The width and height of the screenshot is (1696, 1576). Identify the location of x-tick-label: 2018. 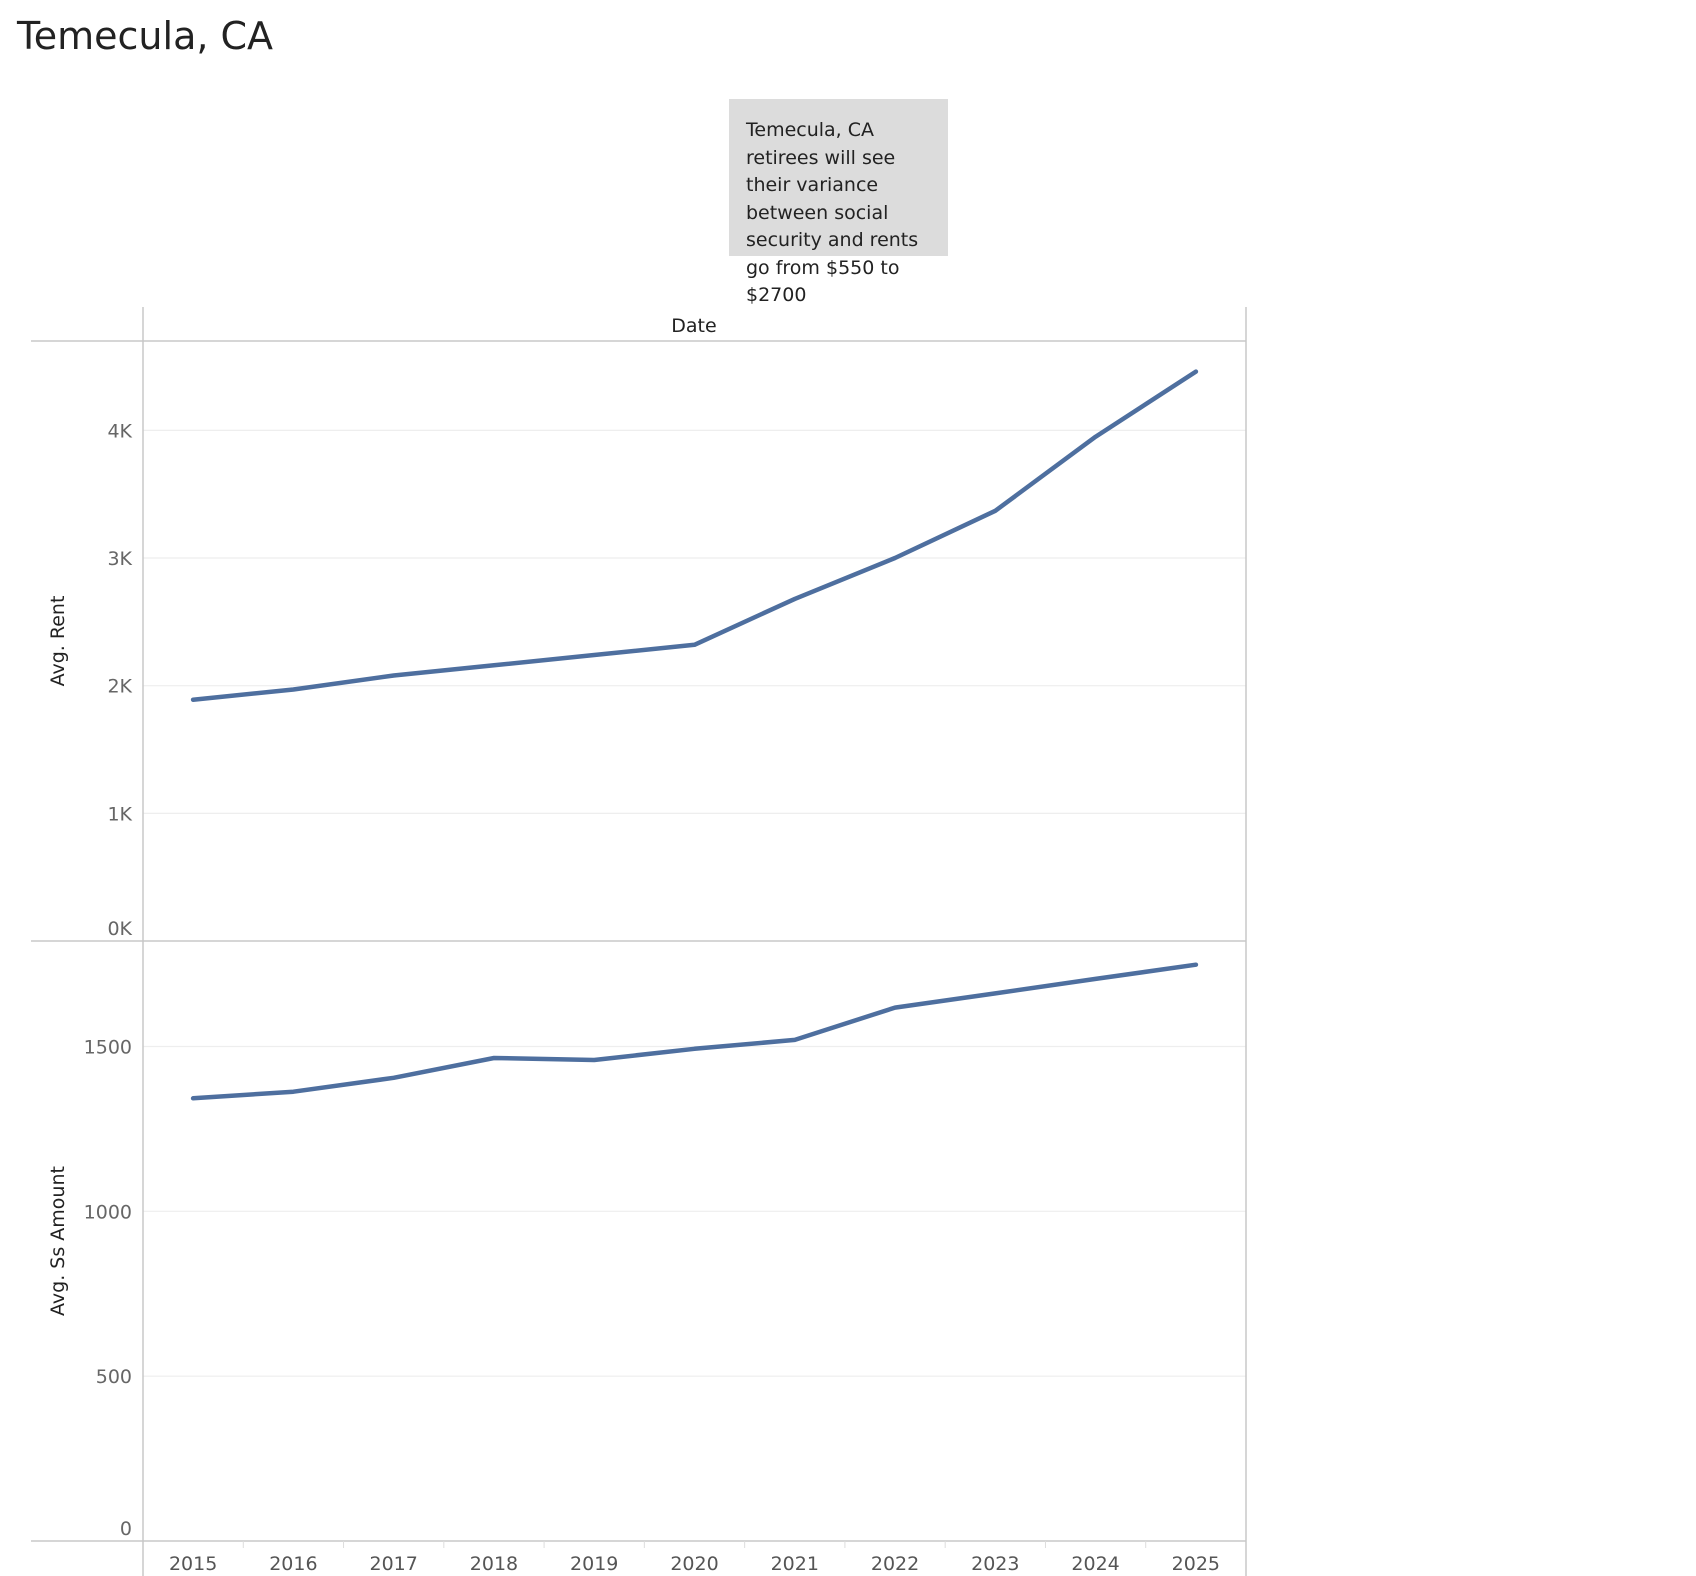
(494, 1564).